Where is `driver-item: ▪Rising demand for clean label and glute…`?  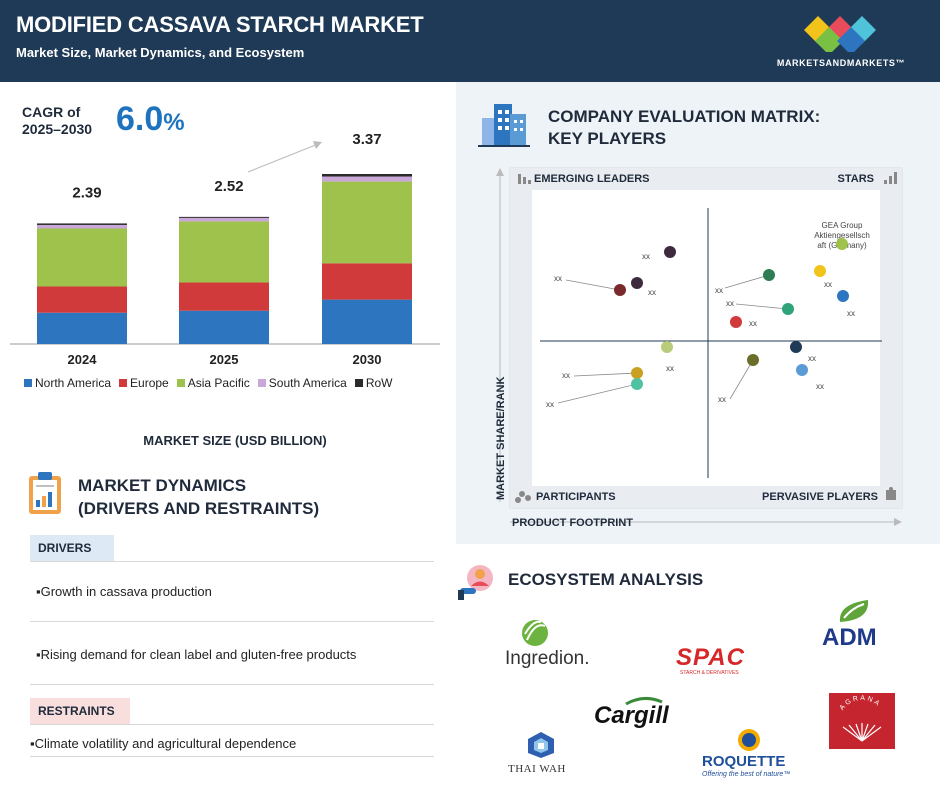 driver-item: ▪Rising demand for clean label and glute… is located at coordinates (196, 654).